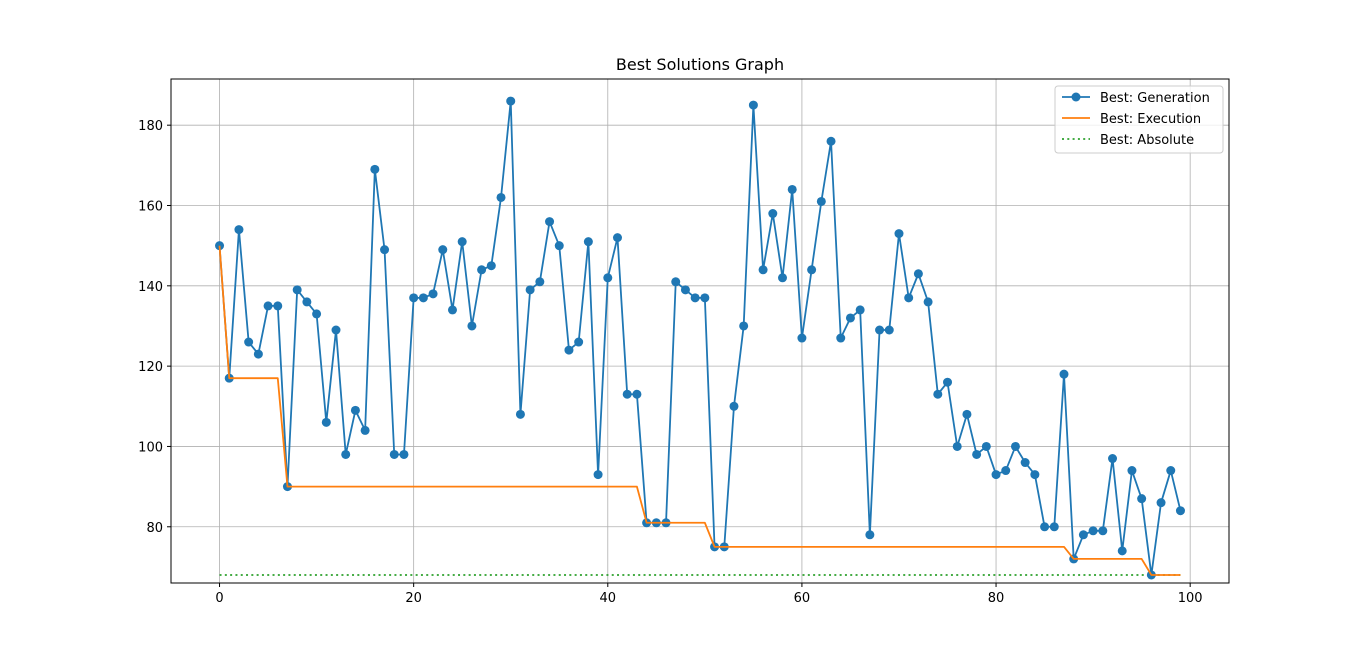 The image size is (1366, 655). Describe the element at coordinates (219, 598) in the screenshot. I see `x-tick-label: 0` at that location.